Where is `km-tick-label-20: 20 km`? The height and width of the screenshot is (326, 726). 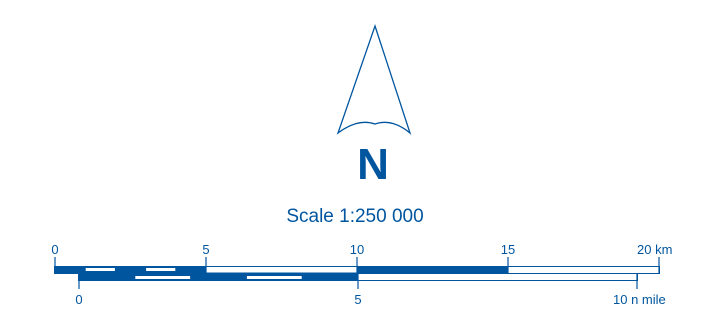 km-tick-label-20: 20 km is located at coordinates (654, 249).